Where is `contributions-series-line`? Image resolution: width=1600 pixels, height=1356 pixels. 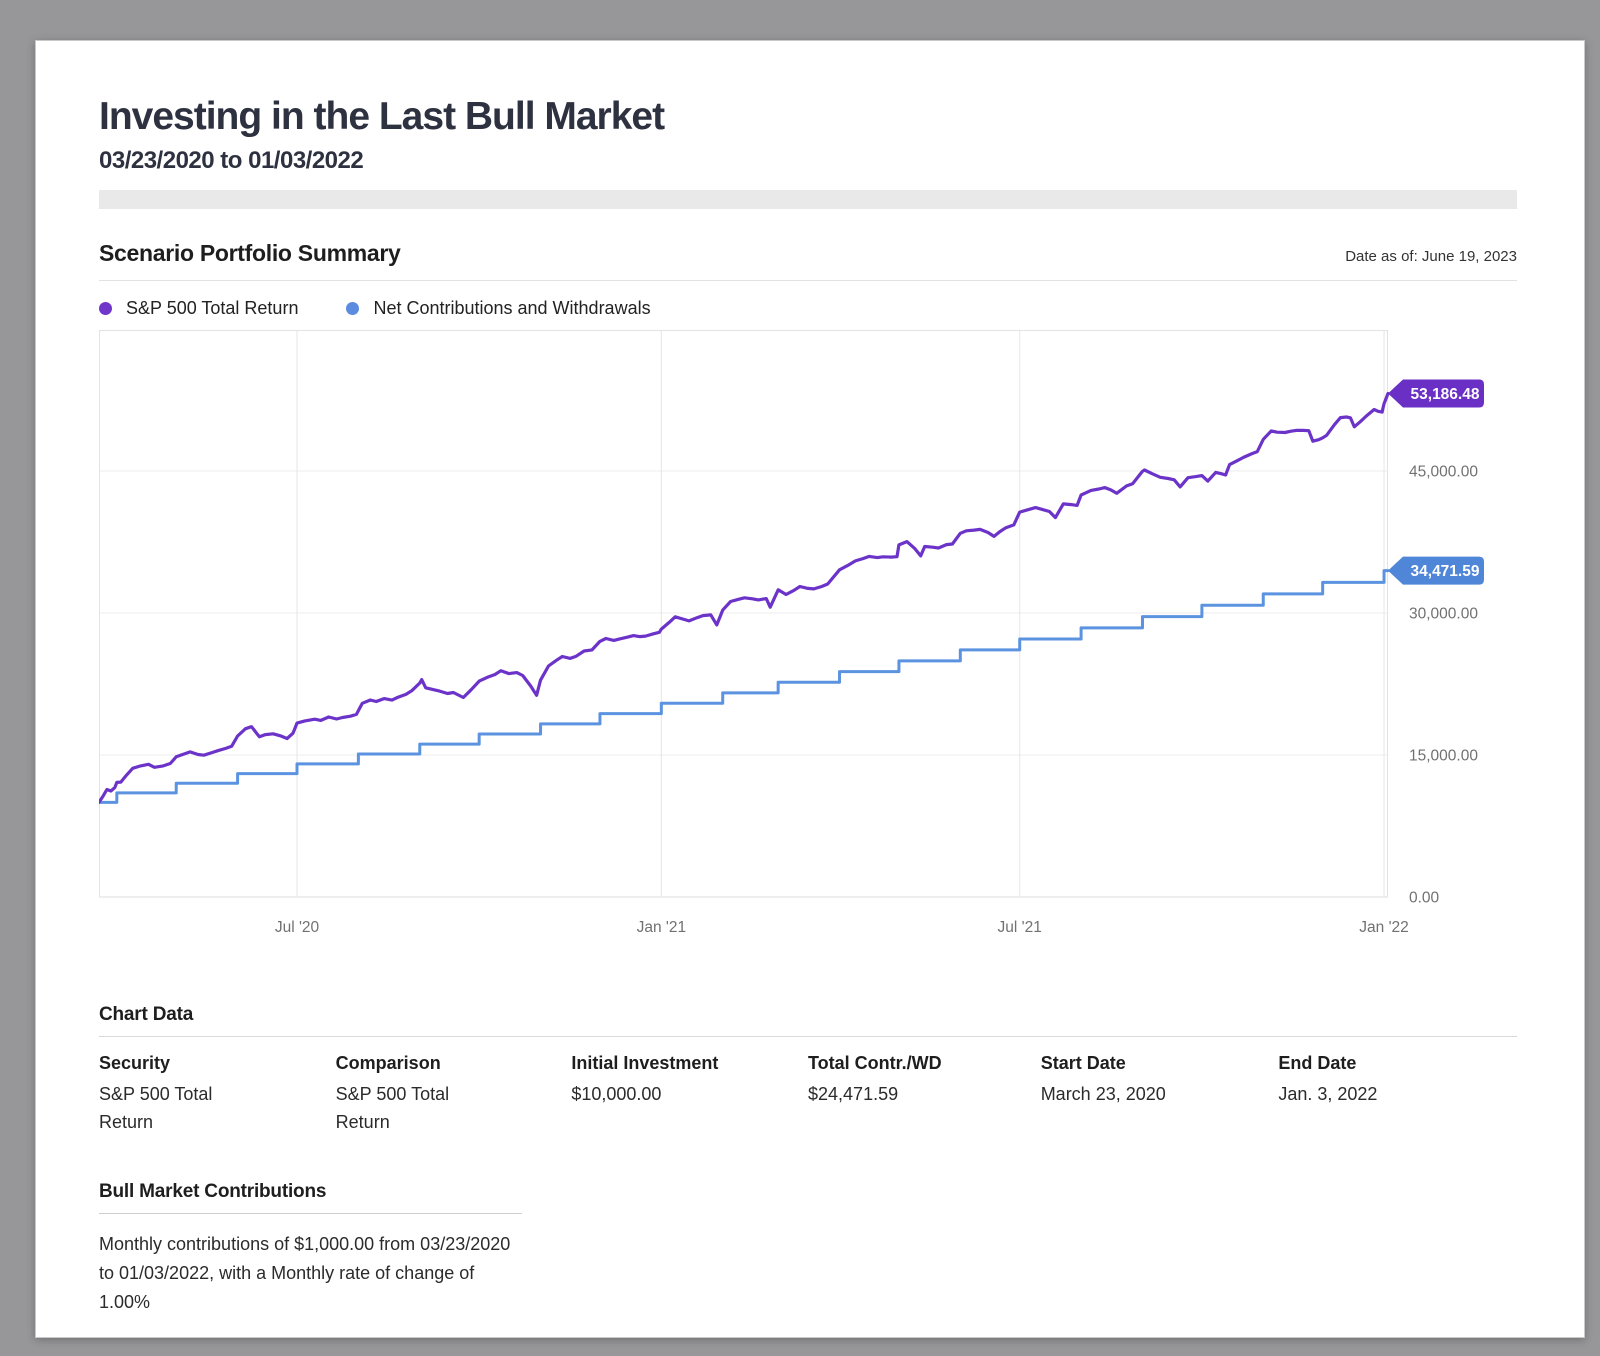 contributions-series-line is located at coordinates (743, 686).